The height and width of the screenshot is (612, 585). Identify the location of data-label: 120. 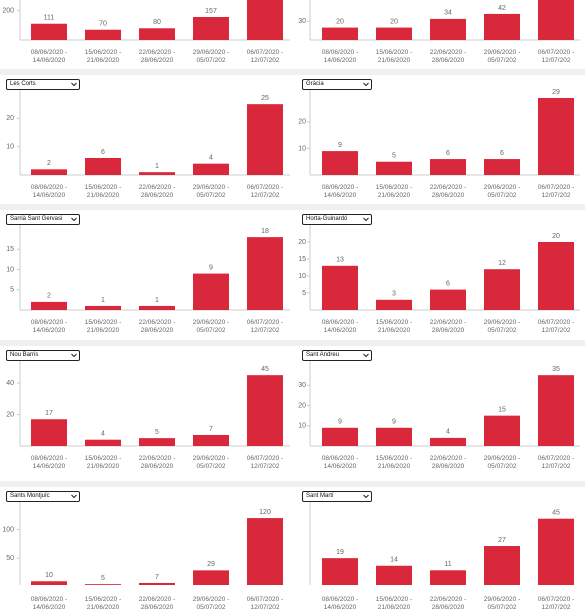
(265, 512).